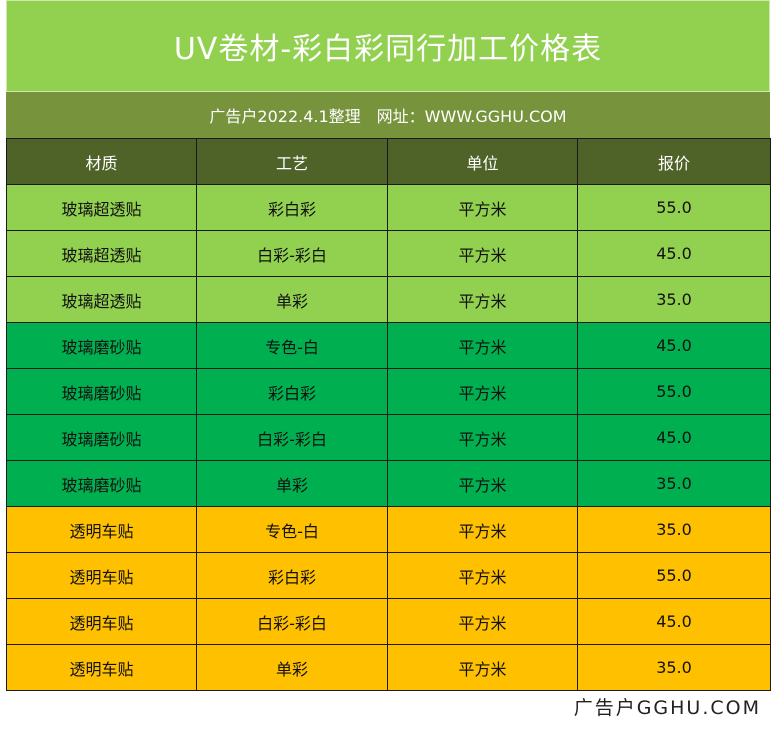 The height and width of the screenshot is (730, 771). I want to click on sheet-title: UV卷材-彩白彩同行加工价格表, so click(388, 46).